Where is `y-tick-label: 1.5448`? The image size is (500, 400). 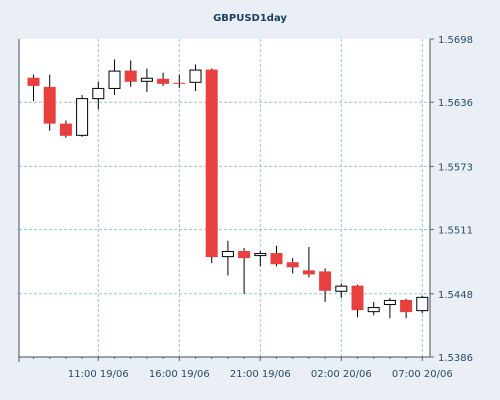
y-tick-label: 1.5448 is located at coordinates (455, 295).